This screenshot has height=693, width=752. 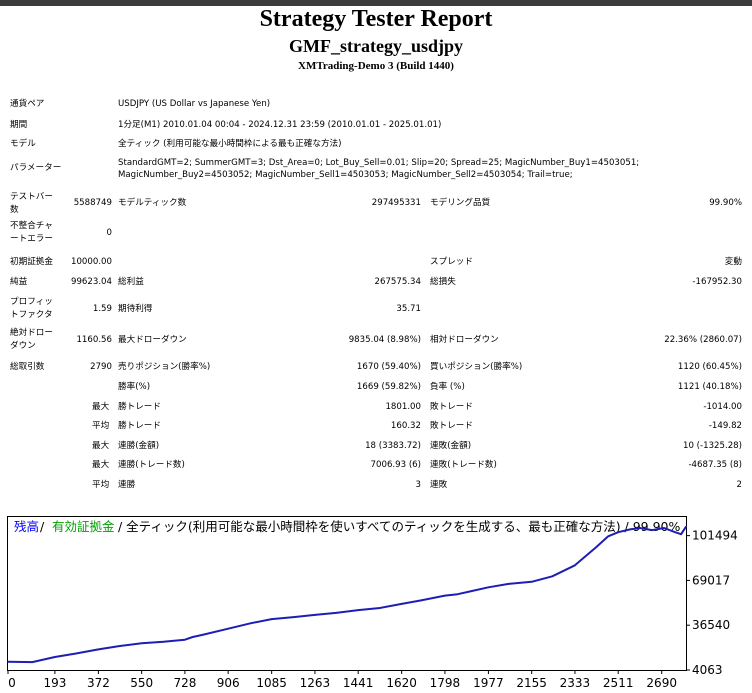 I want to click on expected-label: 期待利得, so click(x=135, y=309).